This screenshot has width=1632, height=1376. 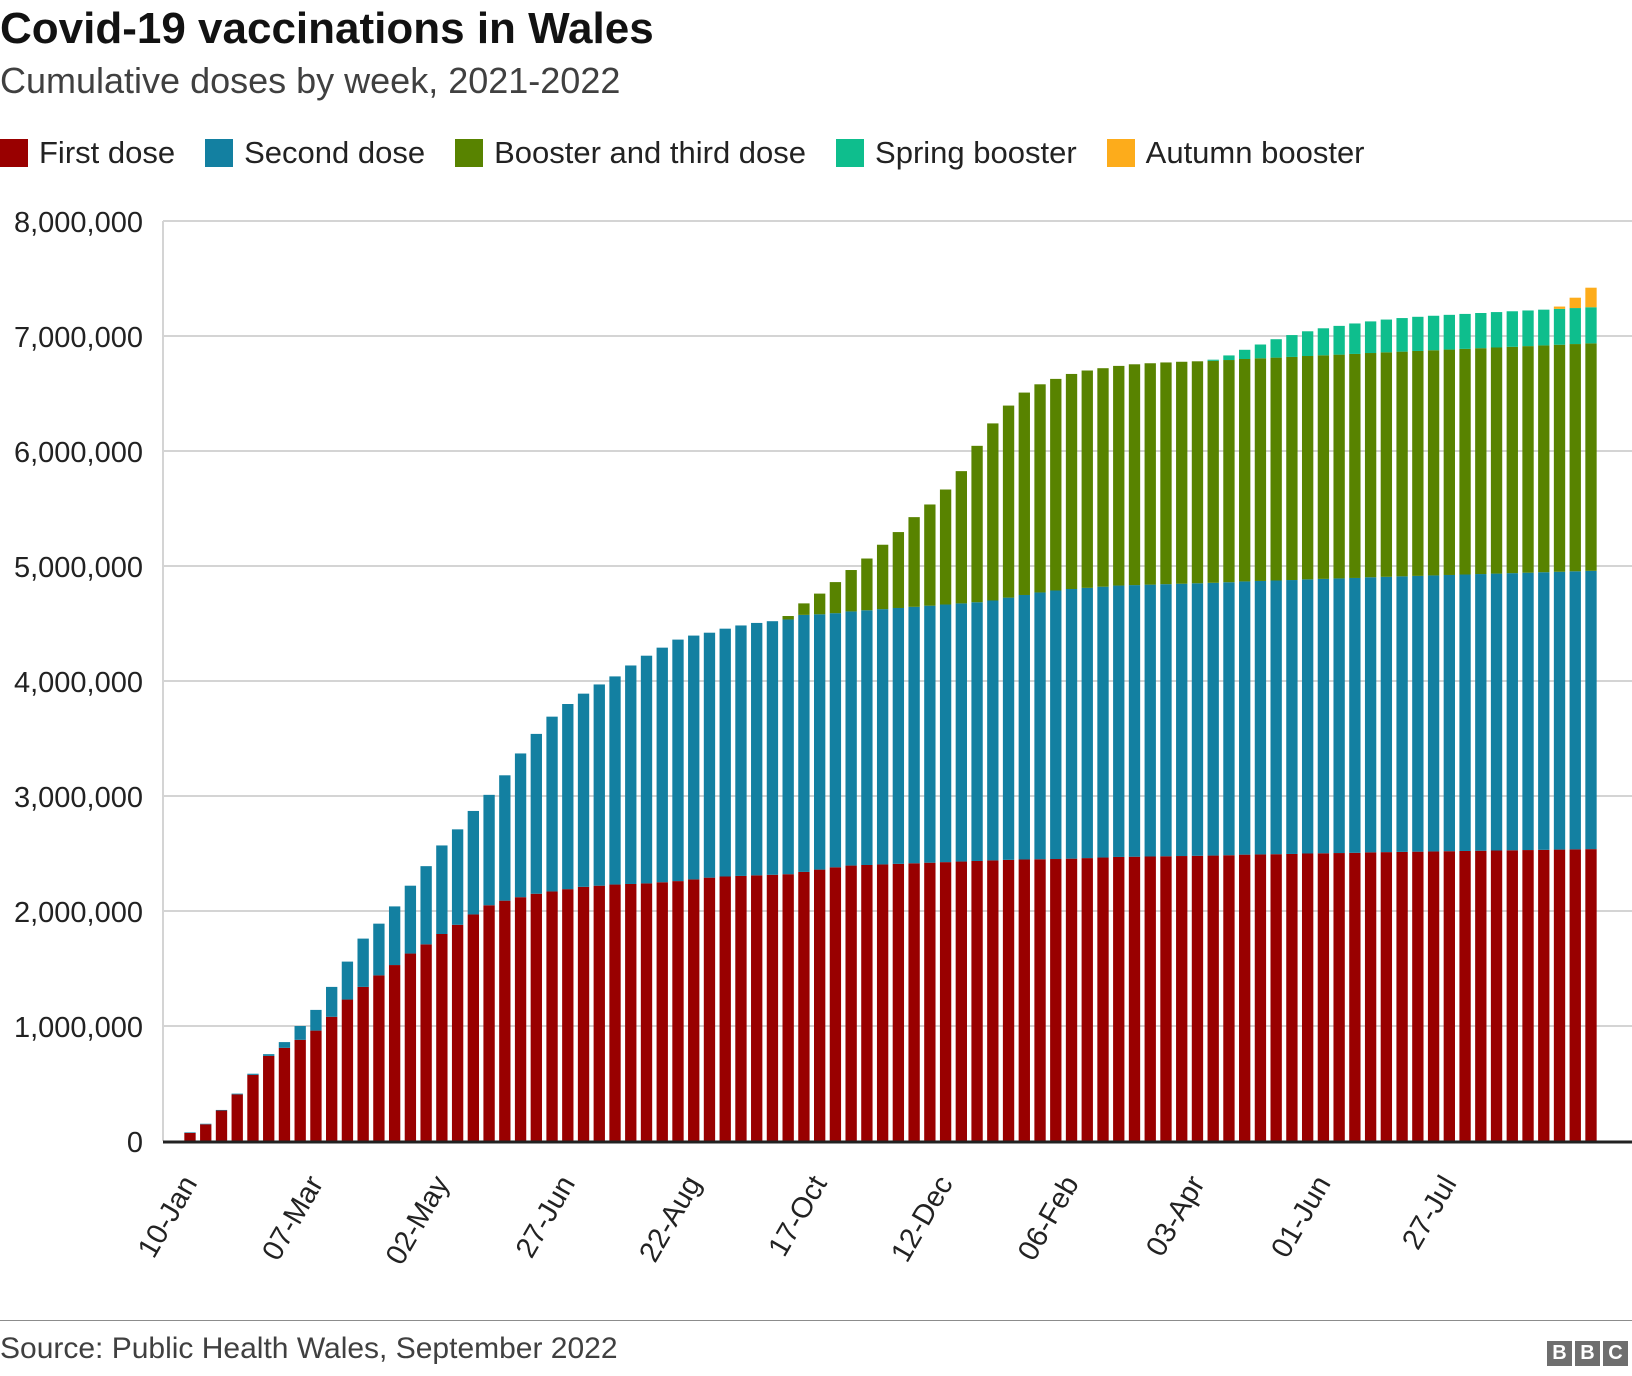 I want to click on chart-title: Covid-19 vaccinations in Wales, so click(x=327, y=28).